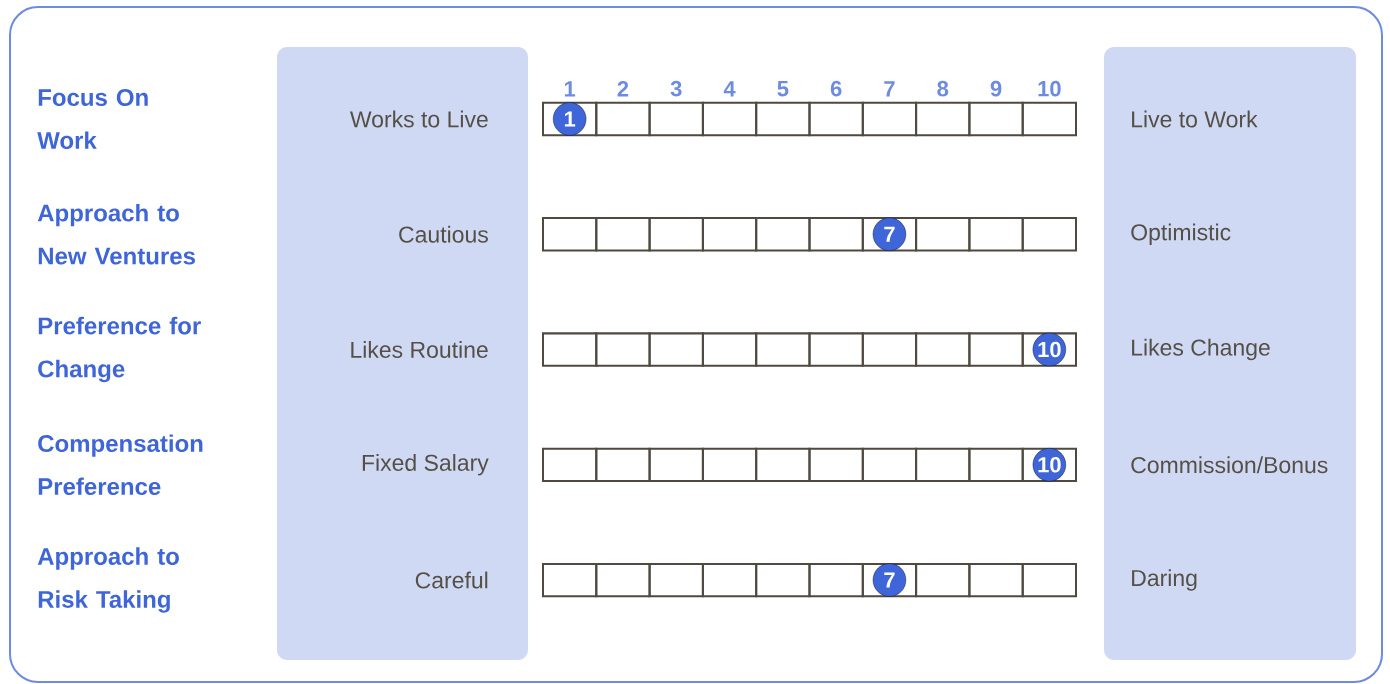 The width and height of the screenshot is (1390, 684). I want to click on text: Focus On Work, so click(92, 119).